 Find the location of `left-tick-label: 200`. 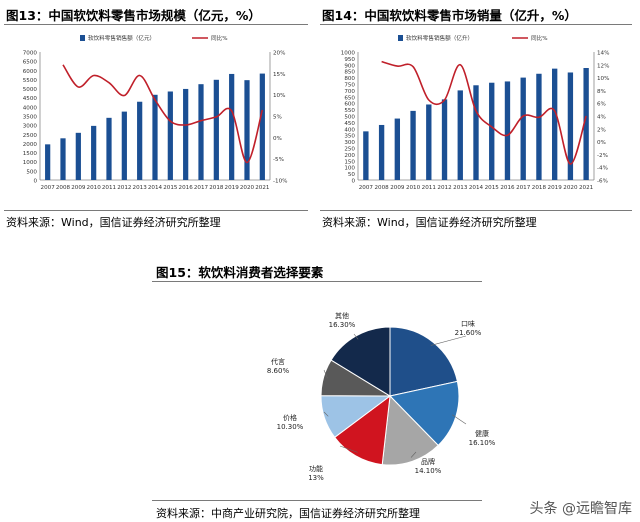

left-tick-label: 200 is located at coordinates (349, 156).